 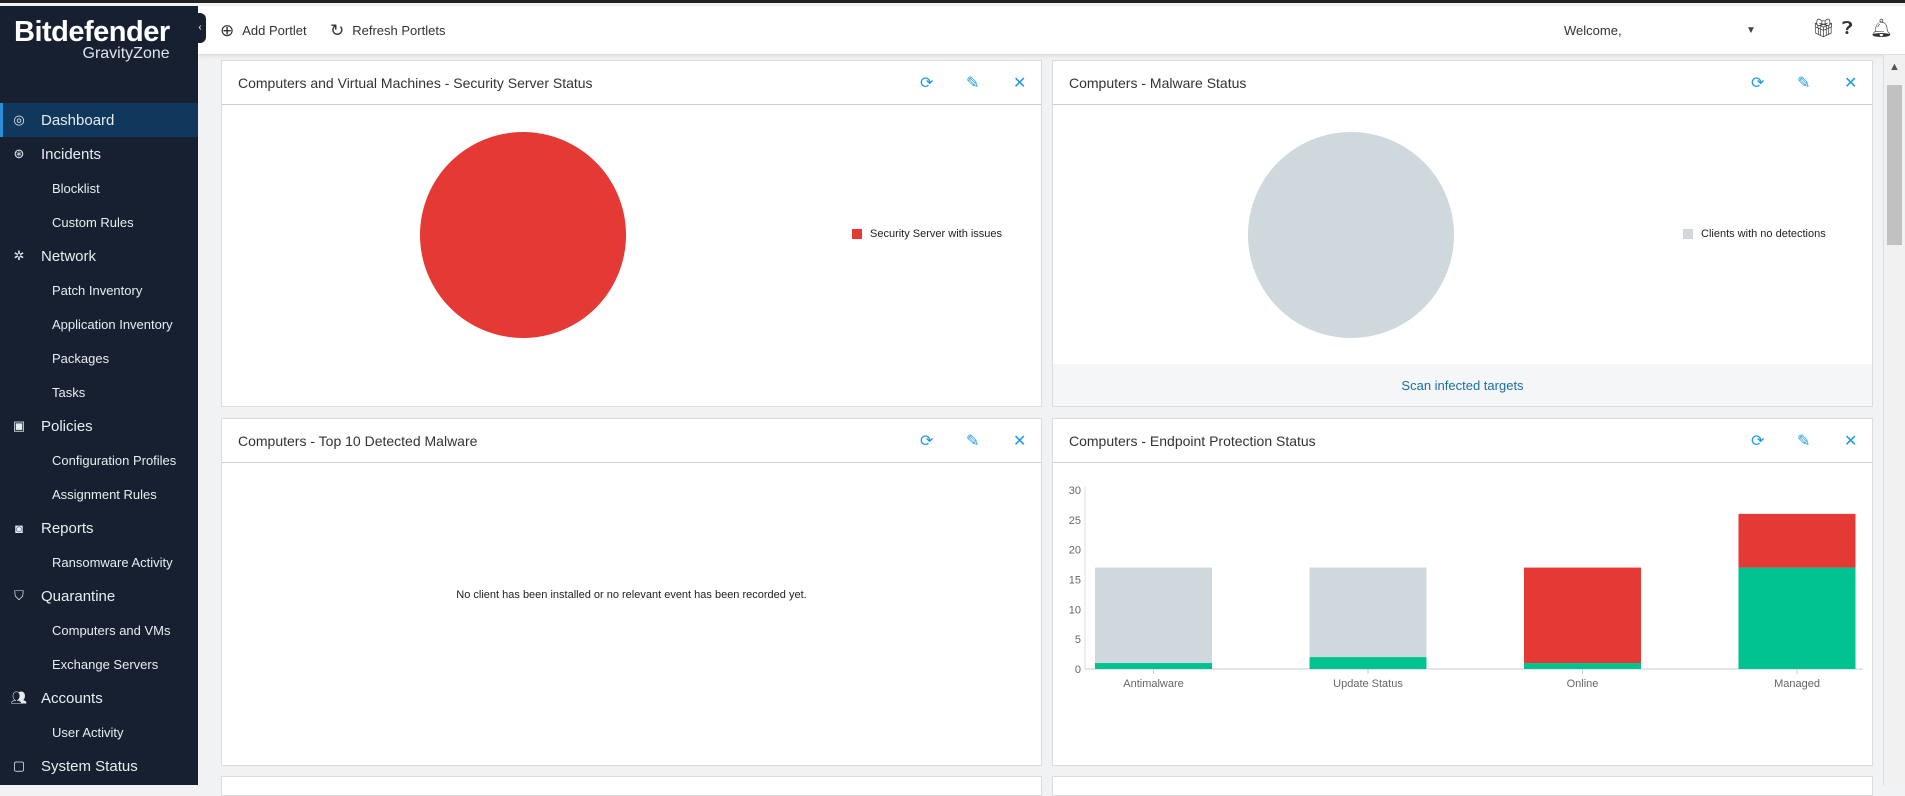 I want to click on system-status-icon: ▢, so click(x=19, y=765).